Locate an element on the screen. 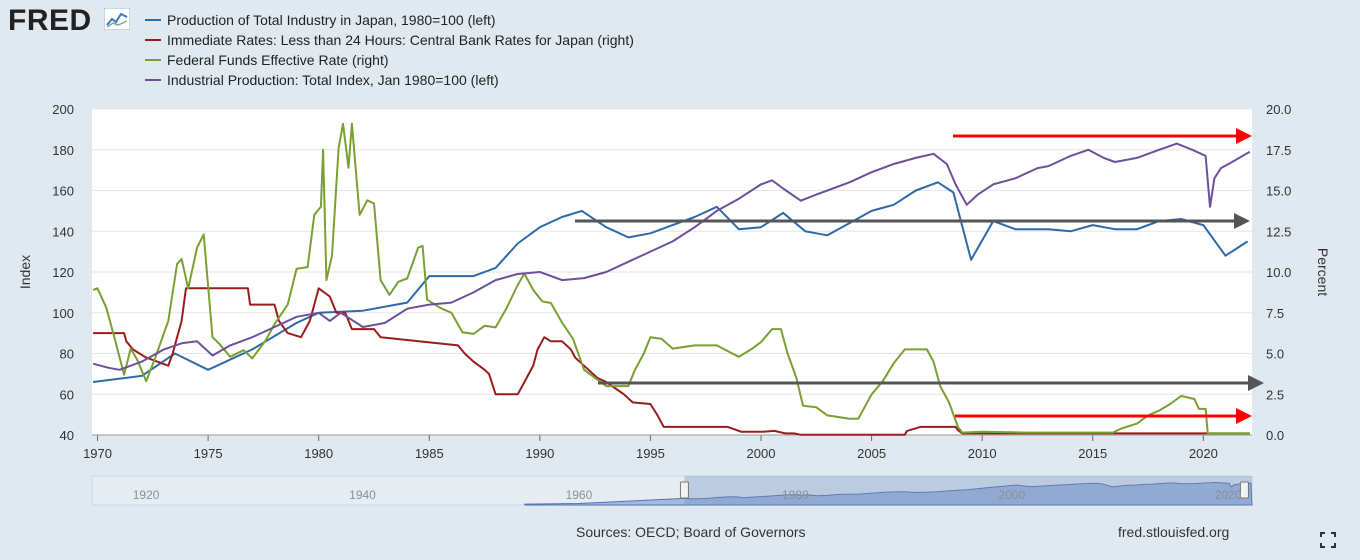 The image size is (1360, 560). x-tick-label: 1985 is located at coordinates (429, 453).